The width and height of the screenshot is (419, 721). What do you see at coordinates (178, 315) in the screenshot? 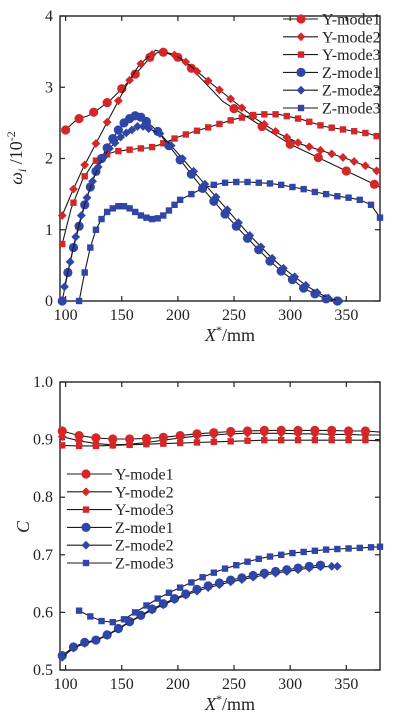
I see `omega-xtick-label: 200` at bounding box center [178, 315].